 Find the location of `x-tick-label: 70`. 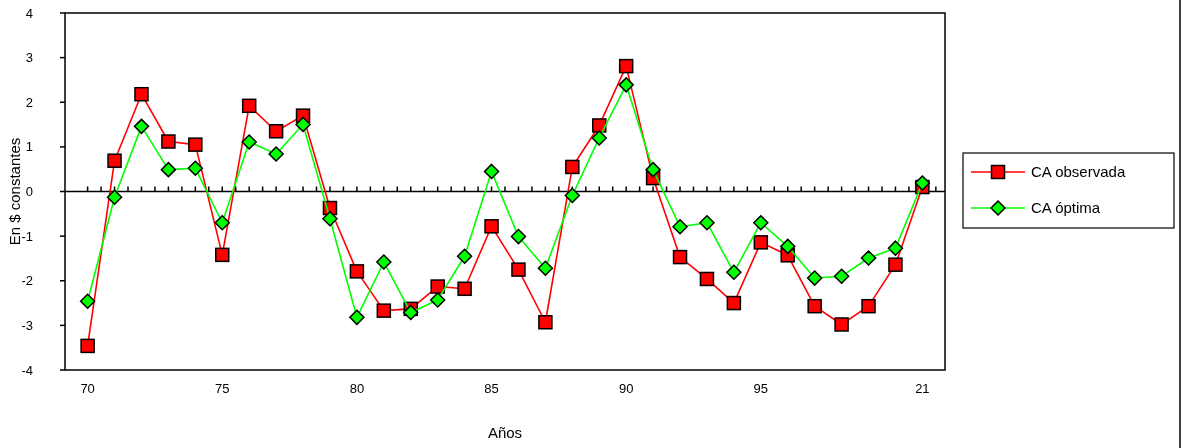

x-tick-label: 70 is located at coordinates (87, 388).